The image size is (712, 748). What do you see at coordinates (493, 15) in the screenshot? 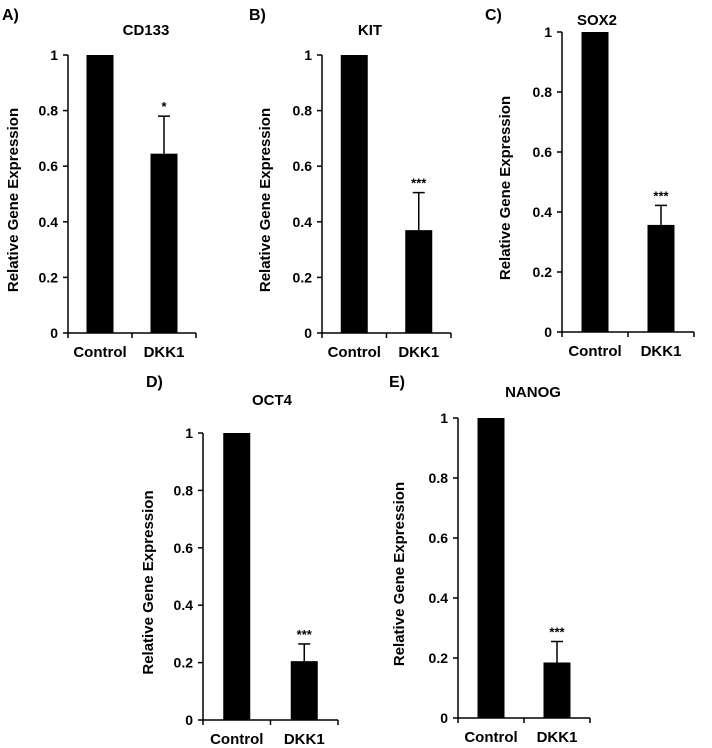
I see `panel-label: C)` at bounding box center [493, 15].